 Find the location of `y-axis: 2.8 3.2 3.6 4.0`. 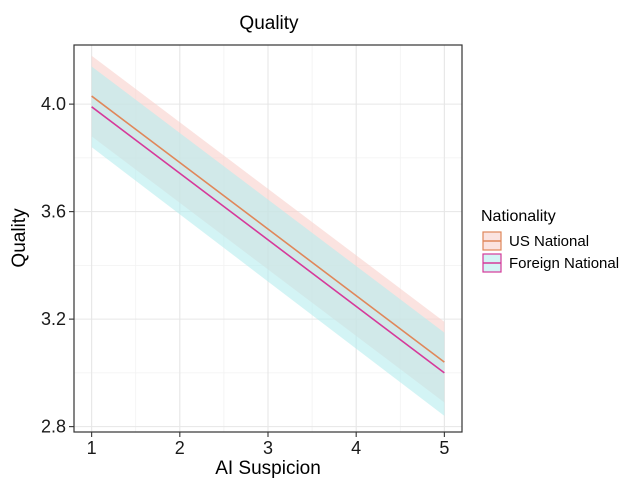

y-axis: 2.8 3.2 3.6 4.0 is located at coordinates (57, 265).